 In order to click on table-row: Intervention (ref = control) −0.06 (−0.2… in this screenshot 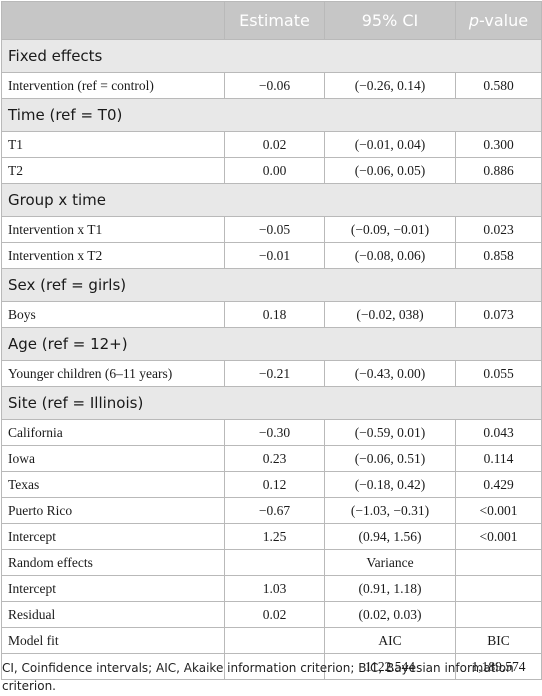, I will do `click(271, 85)`.